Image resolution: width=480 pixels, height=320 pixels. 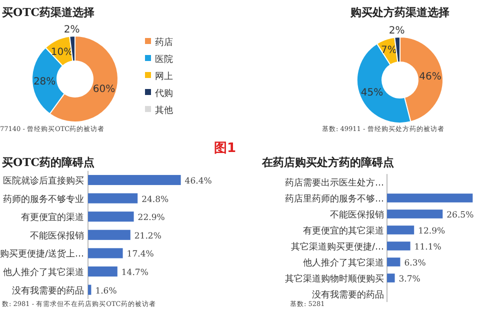 What do you see at coordinates (334, 279) in the screenshot?
I see `y-tick-label: 其它渠道购物时顺便购买` at bounding box center [334, 279].